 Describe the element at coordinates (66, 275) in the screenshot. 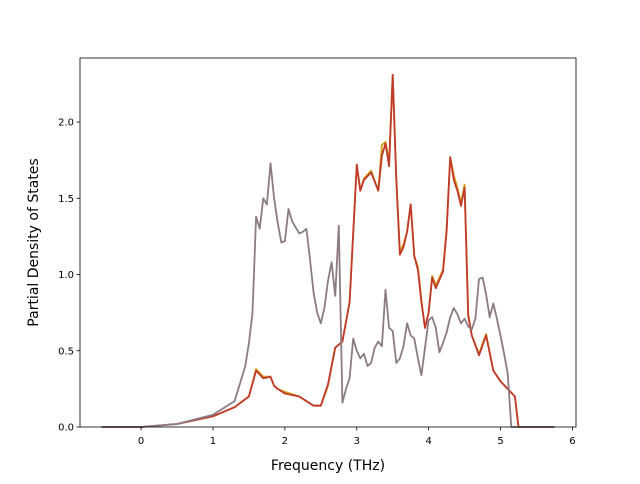

I see `y-tick-label: 1.0` at that location.